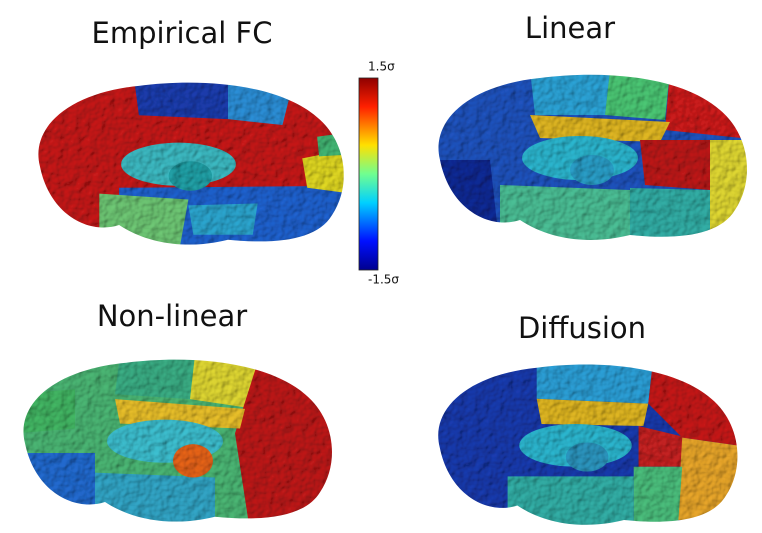 This screenshot has width=762, height=533. I want to click on colorbar-min-label: -1.5σ, so click(383, 280).